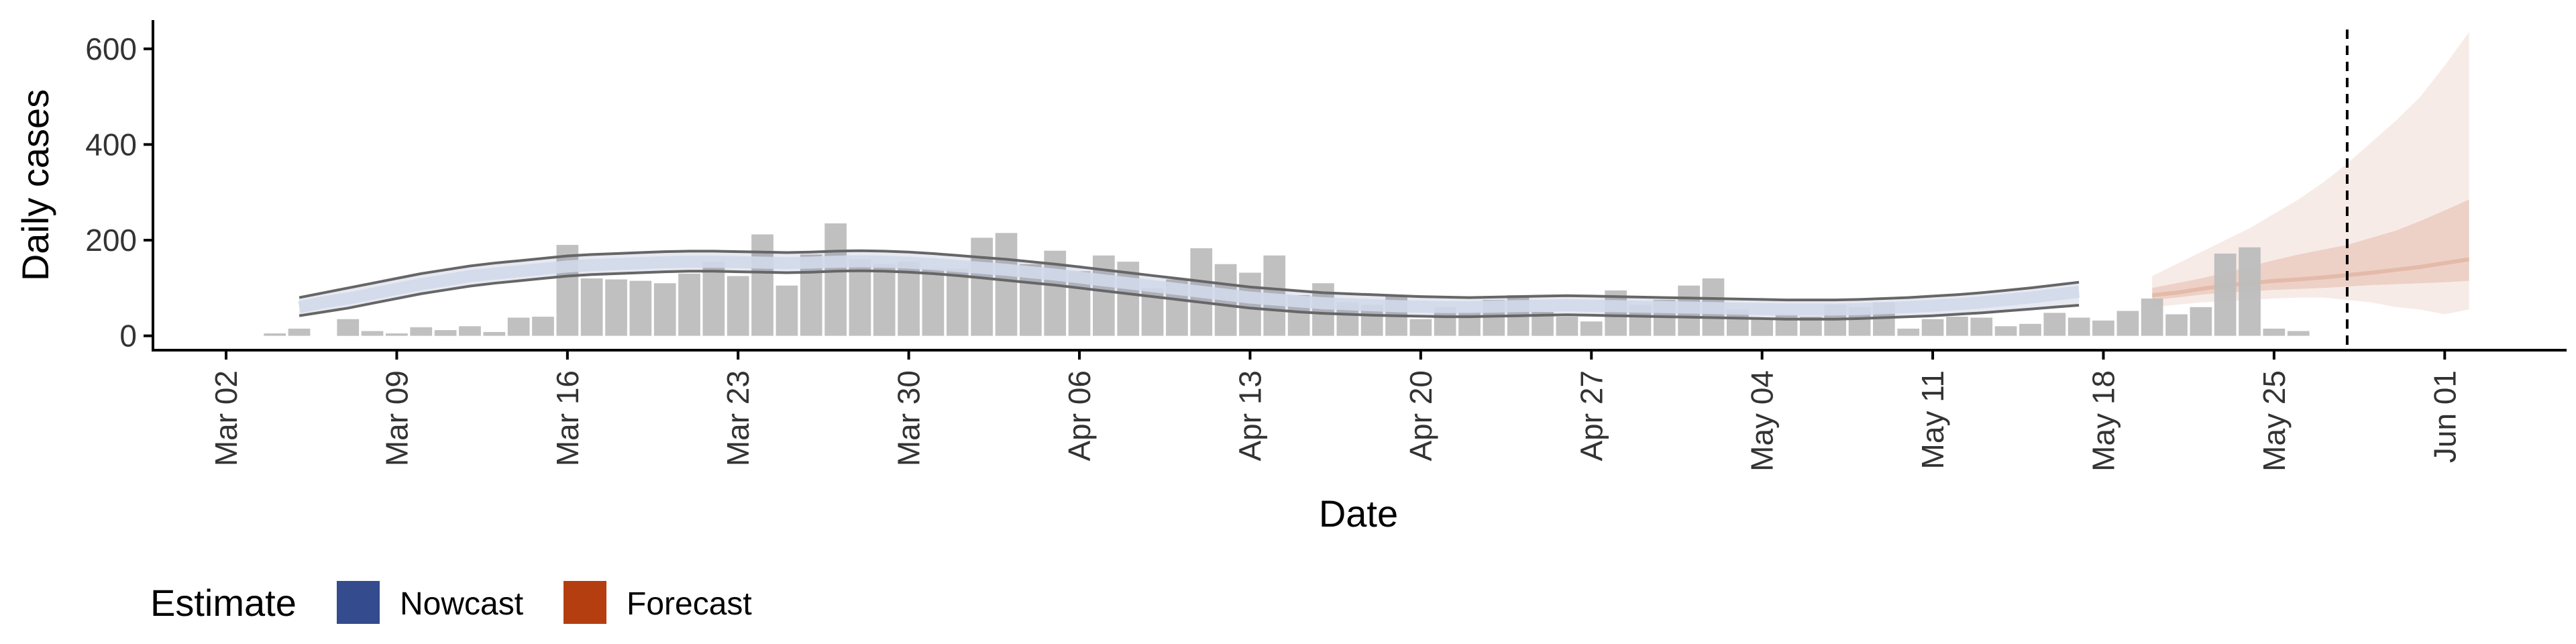 The image size is (2576, 644). What do you see at coordinates (1420, 416) in the screenshot?
I see `x-tick-label: Apr 20` at bounding box center [1420, 416].